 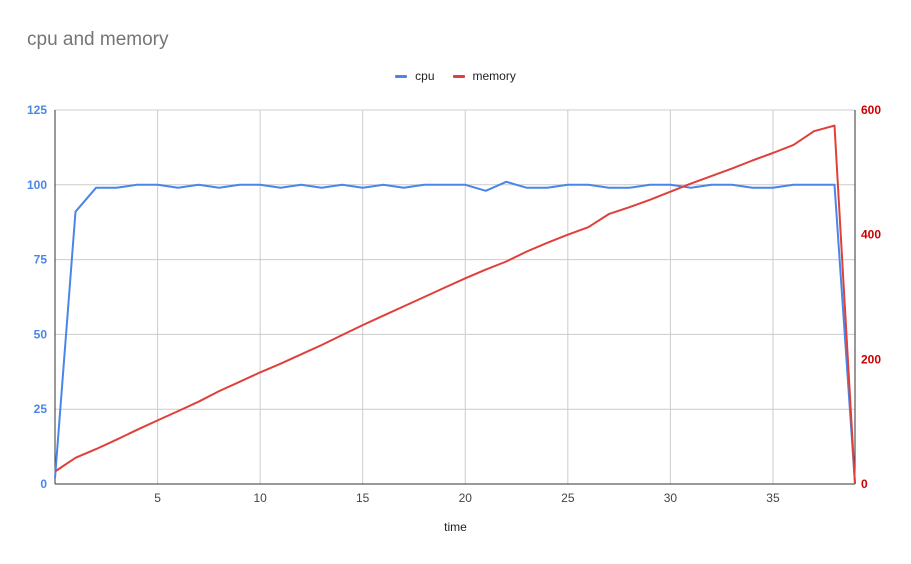 What do you see at coordinates (568, 498) in the screenshot?
I see `x-tick-label: 25` at bounding box center [568, 498].